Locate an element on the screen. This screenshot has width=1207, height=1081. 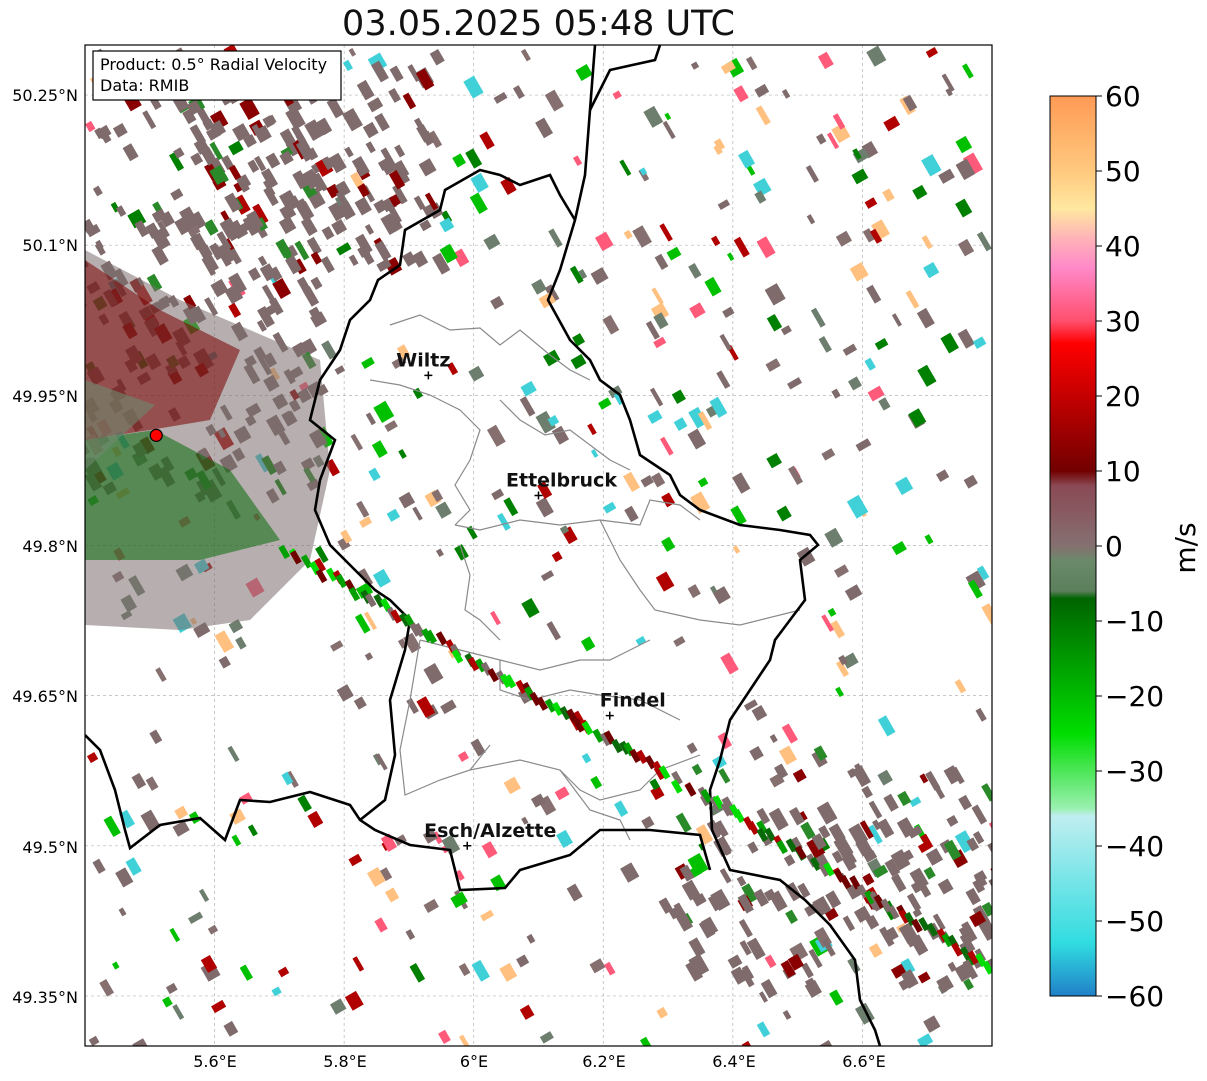
info-box: Product: 0.5° Radial Velocity Data: RMIB is located at coordinates (217, 75).